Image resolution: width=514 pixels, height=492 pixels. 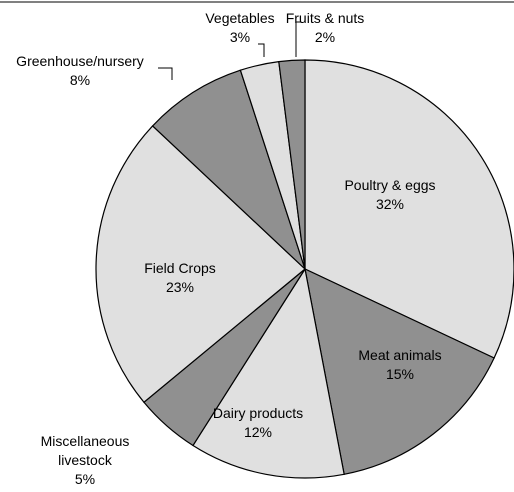 What do you see at coordinates (239, 28) in the screenshot?
I see `slice-label: Vegetables 3%` at bounding box center [239, 28].